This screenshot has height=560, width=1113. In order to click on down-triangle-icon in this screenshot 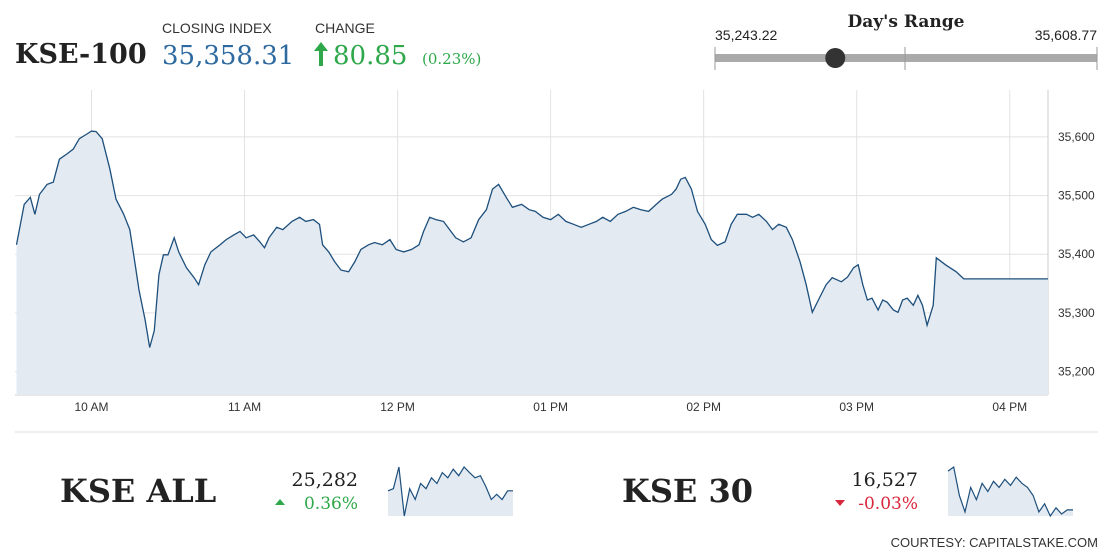, I will do `click(840, 503)`.